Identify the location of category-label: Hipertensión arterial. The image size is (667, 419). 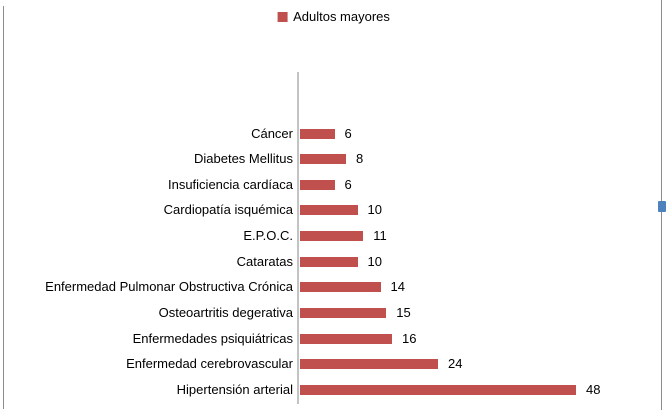
(234, 389).